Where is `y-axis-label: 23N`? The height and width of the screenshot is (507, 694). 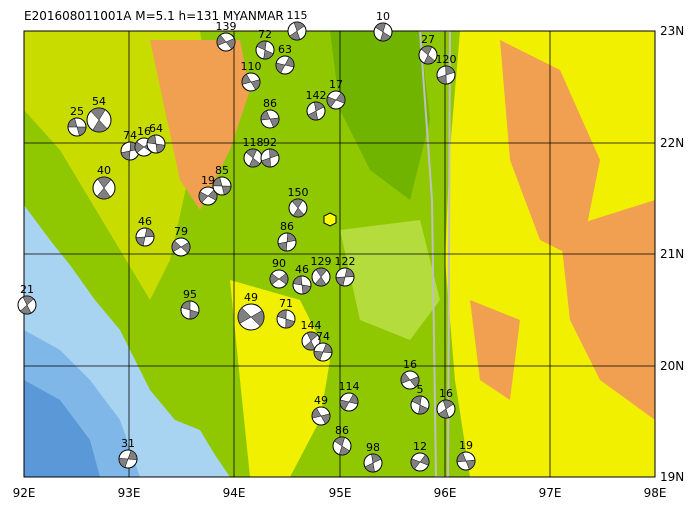
y-axis-label: 23N is located at coordinates (672, 31).